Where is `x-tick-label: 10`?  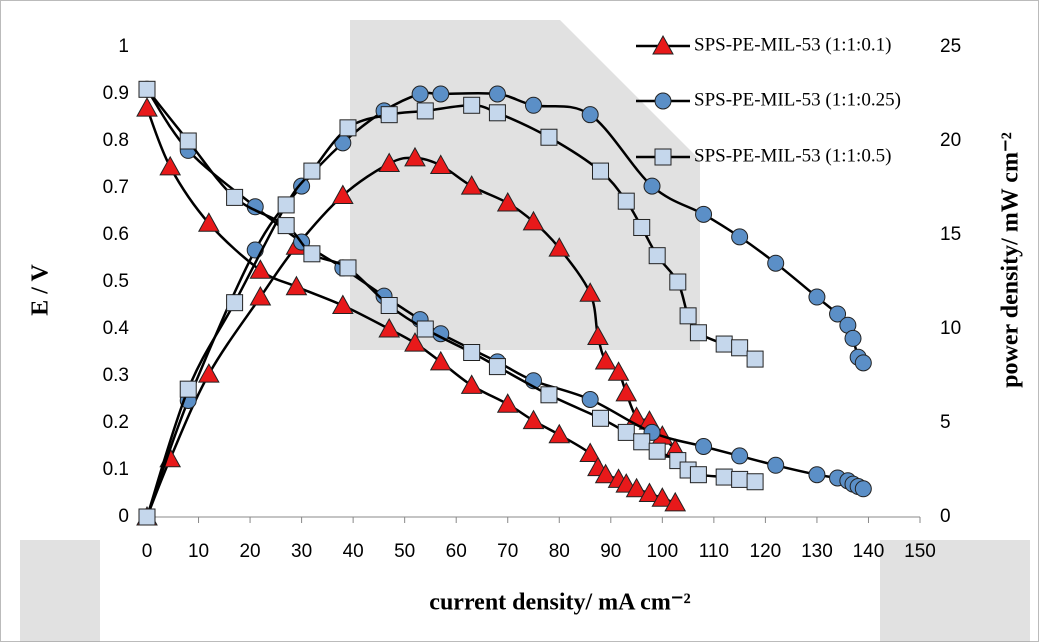
x-tick-label: 10 is located at coordinates (198, 551).